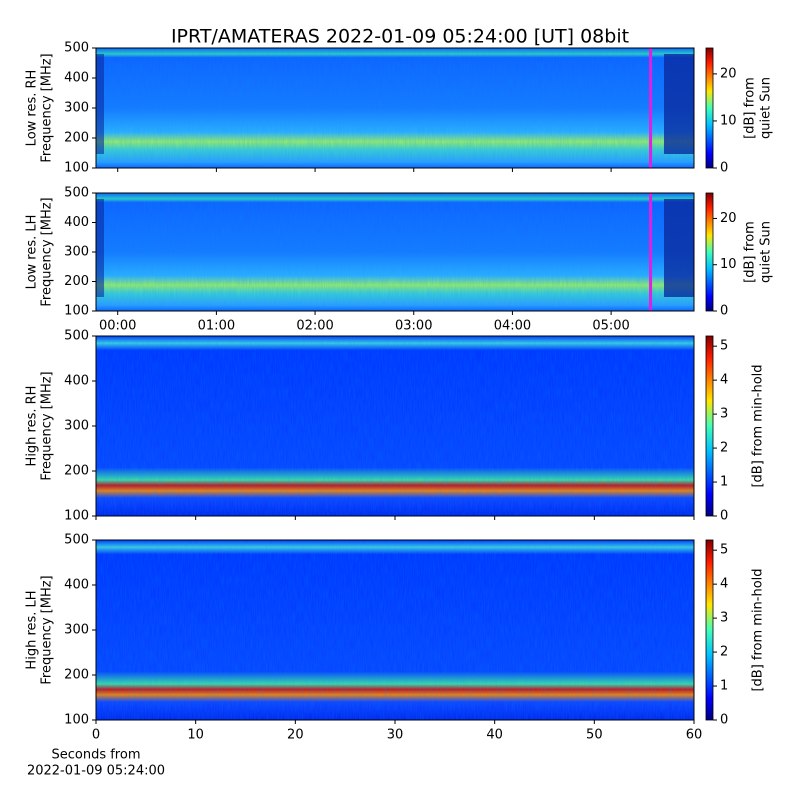 This screenshot has height=804, width=800. What do you see at coordinates (314, 326) in the screenshot?
I see `x-tick-label: 02:00` at bounding box center [314, 326].